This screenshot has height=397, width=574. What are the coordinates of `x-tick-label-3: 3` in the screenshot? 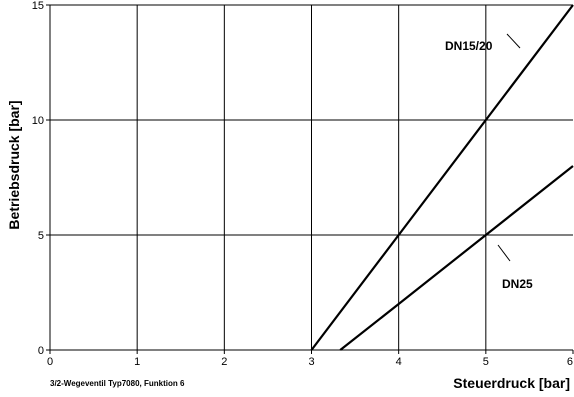 It's located at (311, 362).